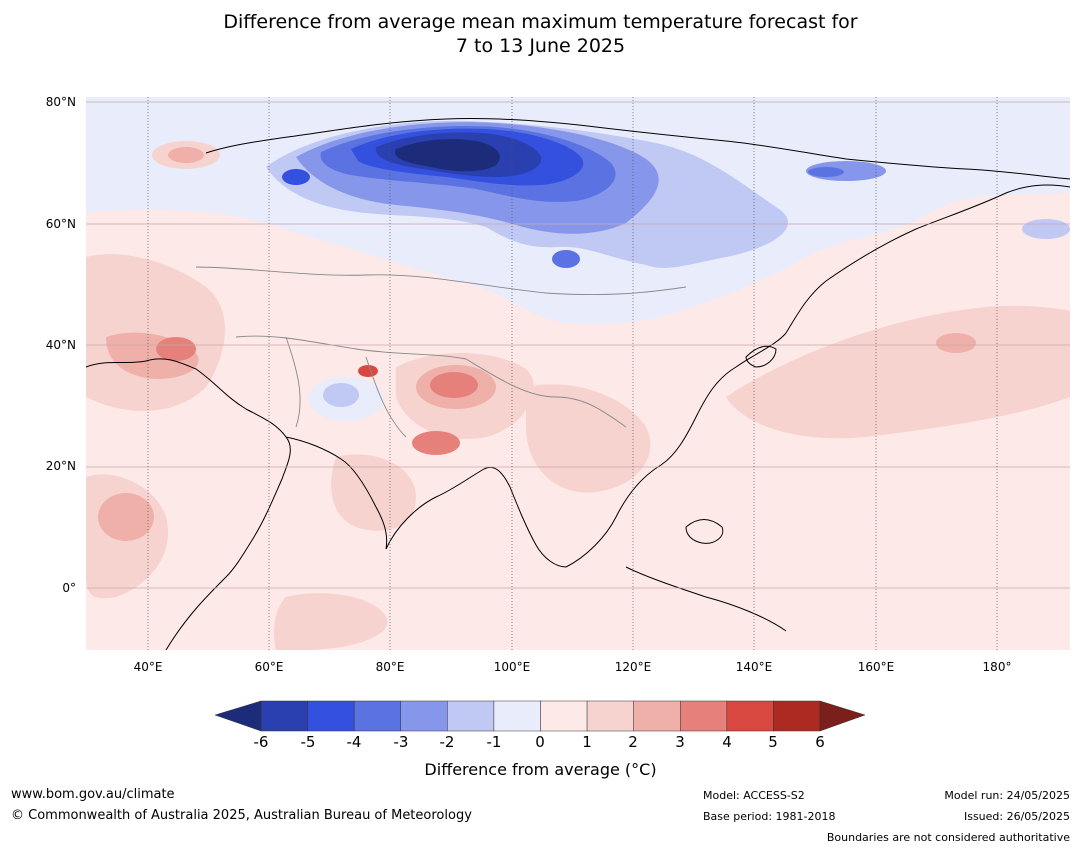  What do you see at coordinates (93, 794) in the screenshot?
I see `website-link: www.bom.gov.au/climate` at bounding box center [93, 794].